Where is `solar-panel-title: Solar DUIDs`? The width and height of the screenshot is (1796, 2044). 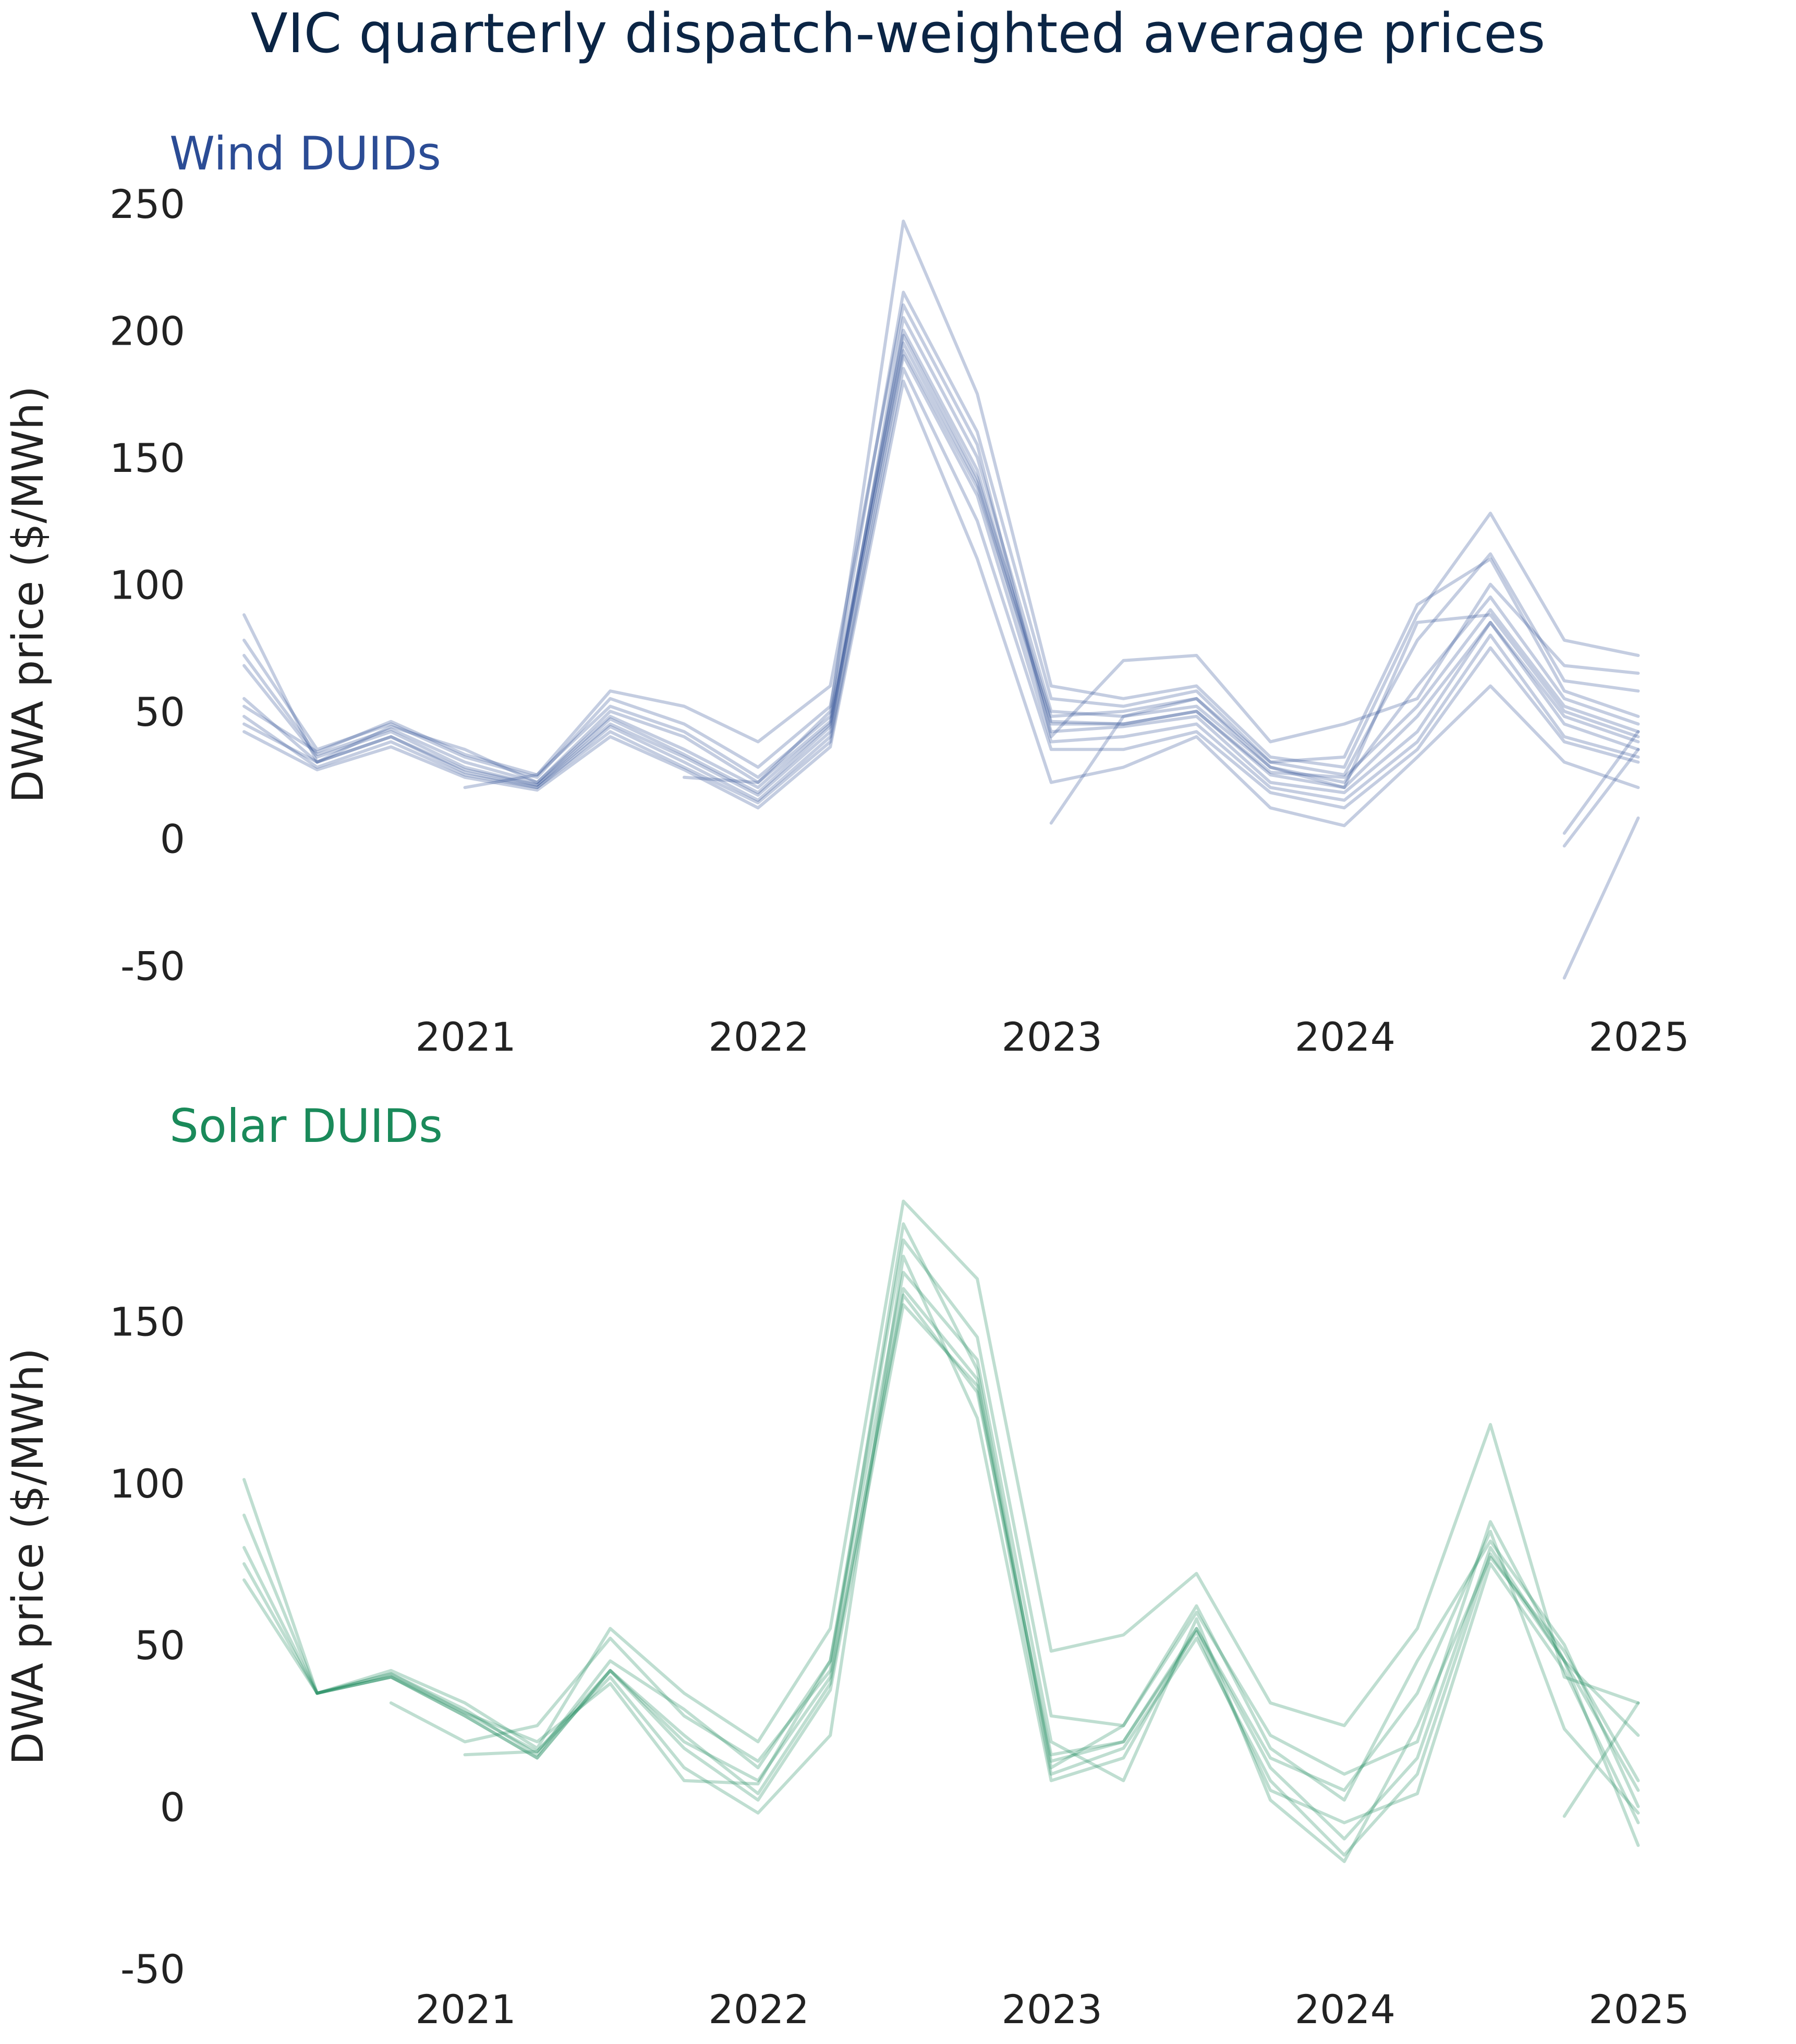 solar-panel-title: Solar DUIDs is located at coordinates (306, 1126).